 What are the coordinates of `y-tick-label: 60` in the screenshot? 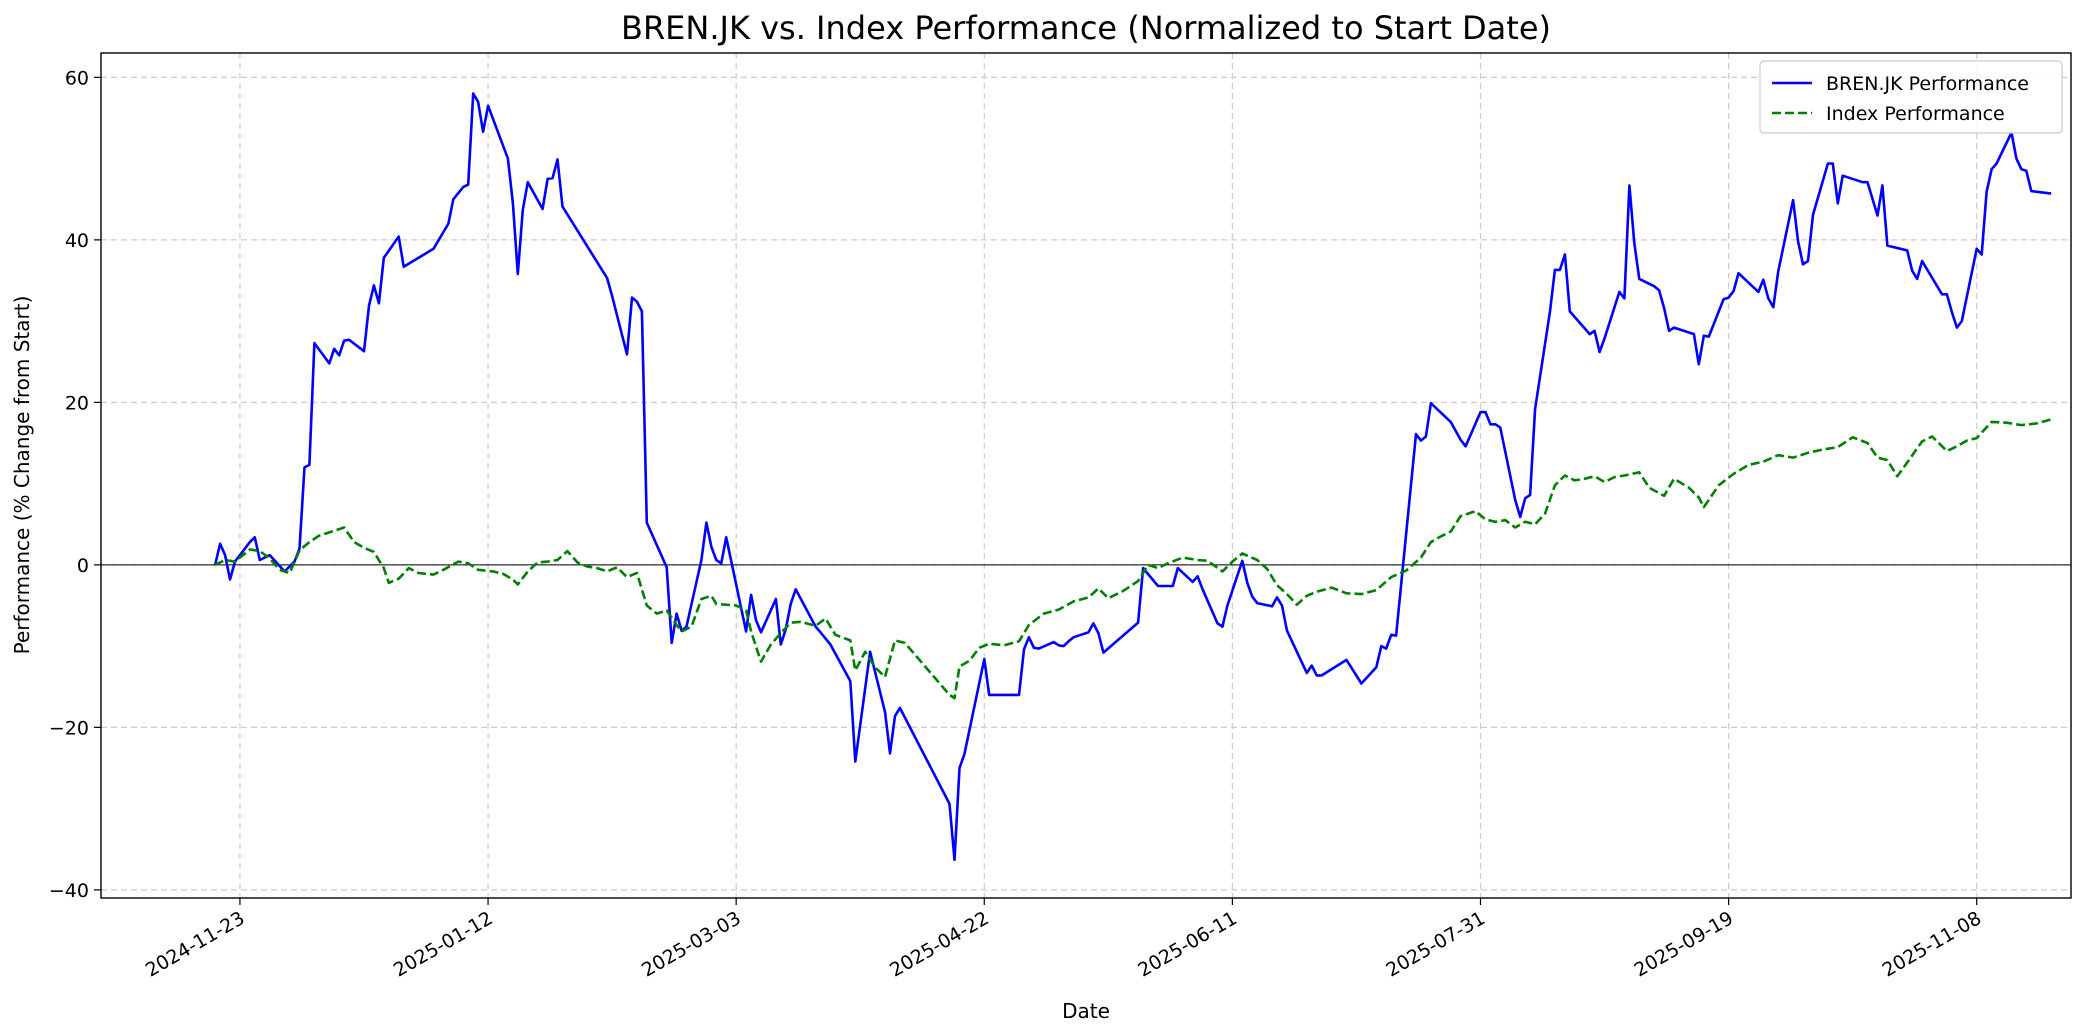 It's located at (77, 78).